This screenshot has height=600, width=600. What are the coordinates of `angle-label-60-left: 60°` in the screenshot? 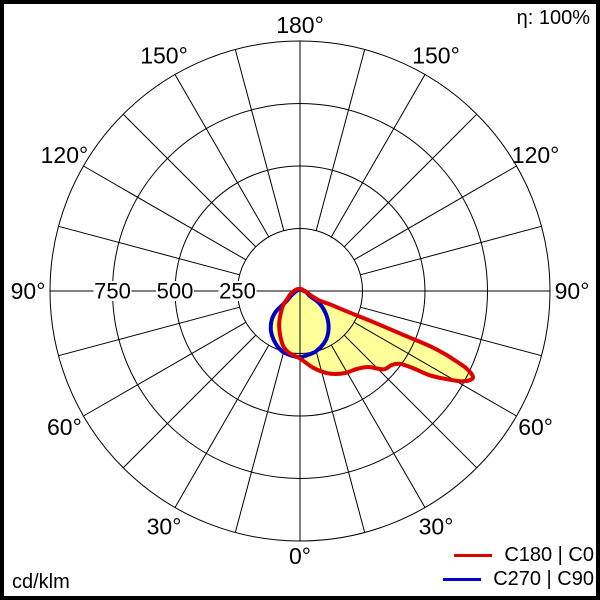 It's located at (64, 427).